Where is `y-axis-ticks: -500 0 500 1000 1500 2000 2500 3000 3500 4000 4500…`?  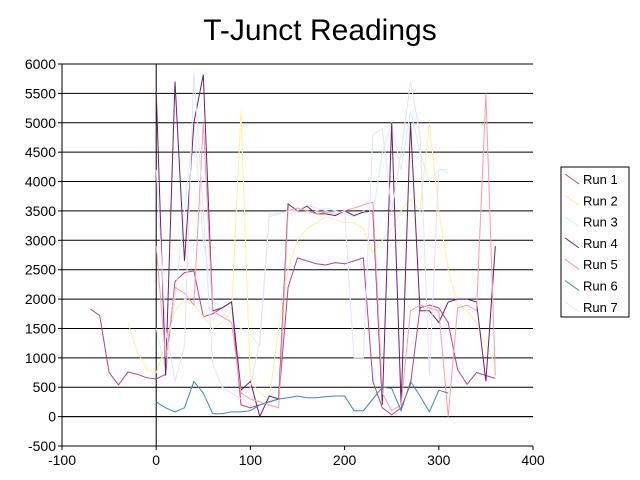 y-axis-ticks: -500 0 500 1000 1500 2000 2500 3000 3500 4000 4500… is located at coordinates (43, 255).